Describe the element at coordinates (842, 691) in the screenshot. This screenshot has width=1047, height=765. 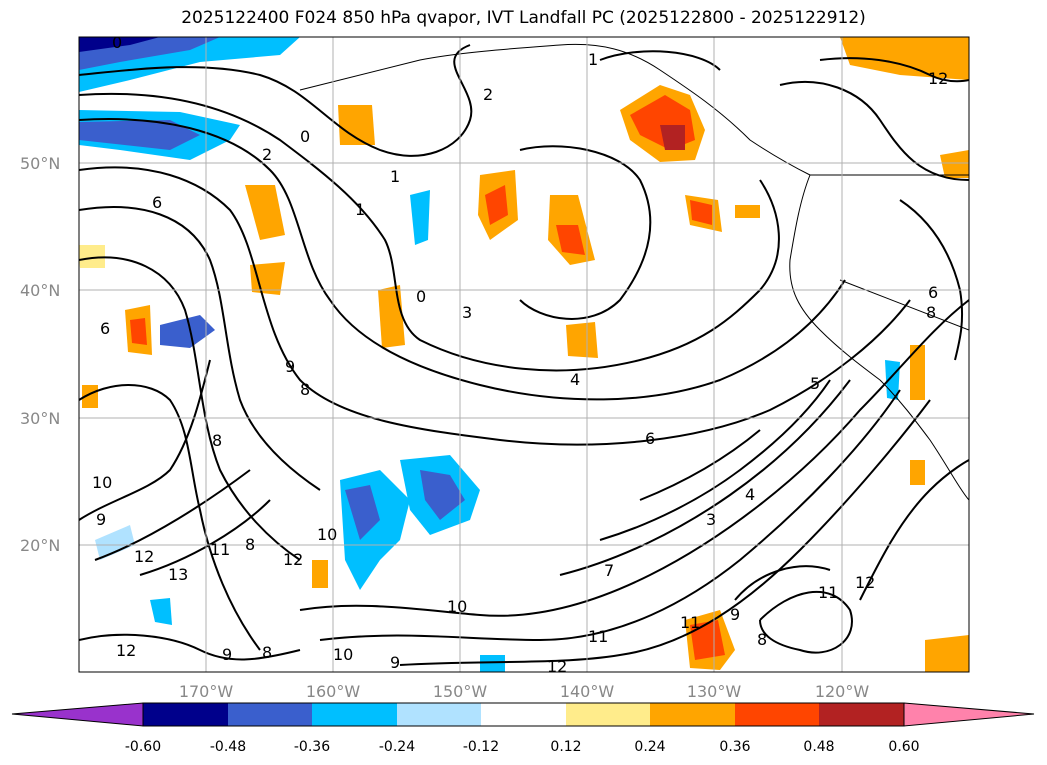
I see `lon-label: 120°W` at that location.